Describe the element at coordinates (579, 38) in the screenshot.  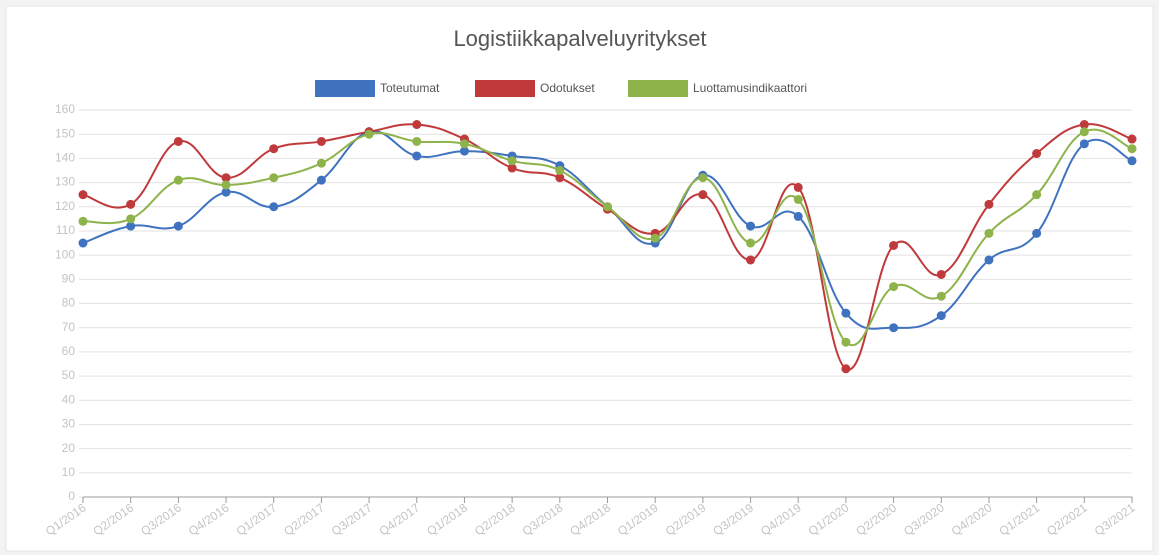
I see `chart-title: Logistiikkapalveluyritykset` at that location.